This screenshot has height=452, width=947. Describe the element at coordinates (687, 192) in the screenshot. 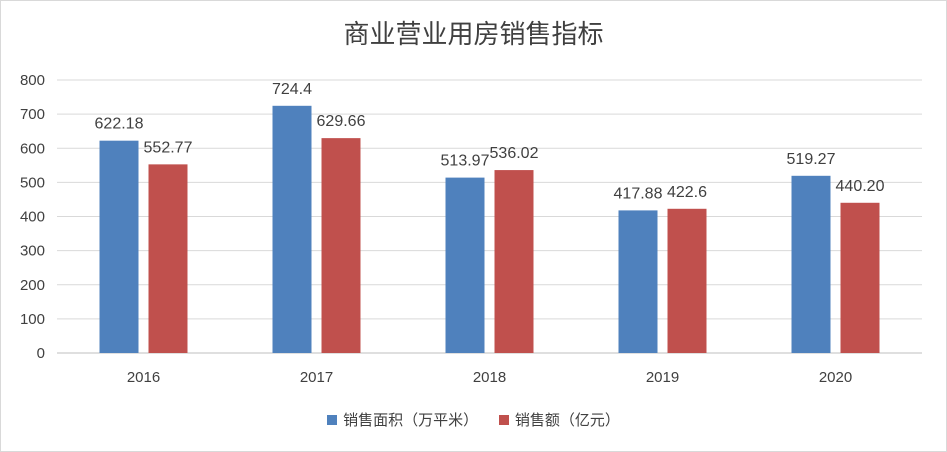

I see `data-label: 422.6` at that location.